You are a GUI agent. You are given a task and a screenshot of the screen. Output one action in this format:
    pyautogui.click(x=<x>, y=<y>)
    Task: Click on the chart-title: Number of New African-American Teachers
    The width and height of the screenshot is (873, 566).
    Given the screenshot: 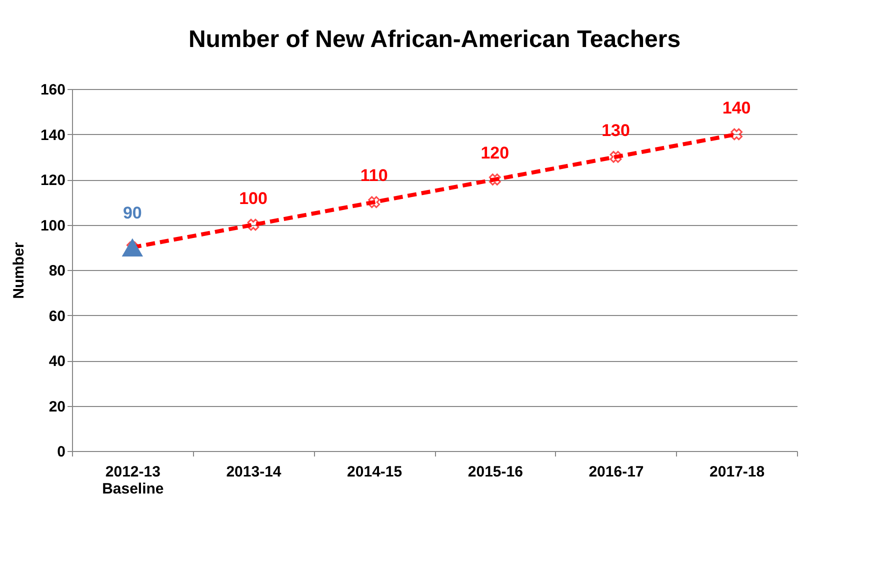 What is the action you would take?
    pyautogui.click(x=434, y=39)
    